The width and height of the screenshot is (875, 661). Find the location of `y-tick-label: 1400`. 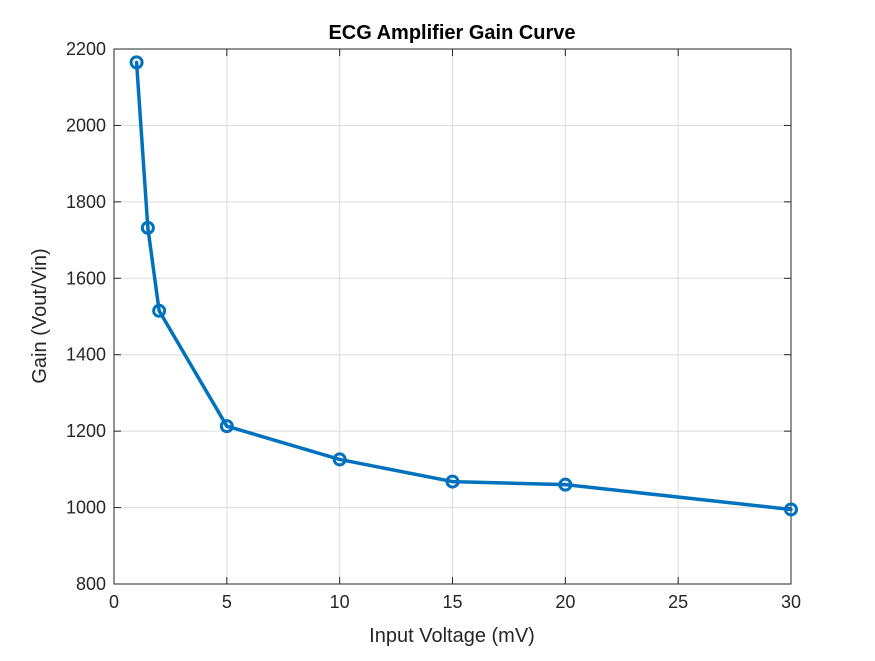

y-tick-label: 1400 is located at coordinates (86, 355).